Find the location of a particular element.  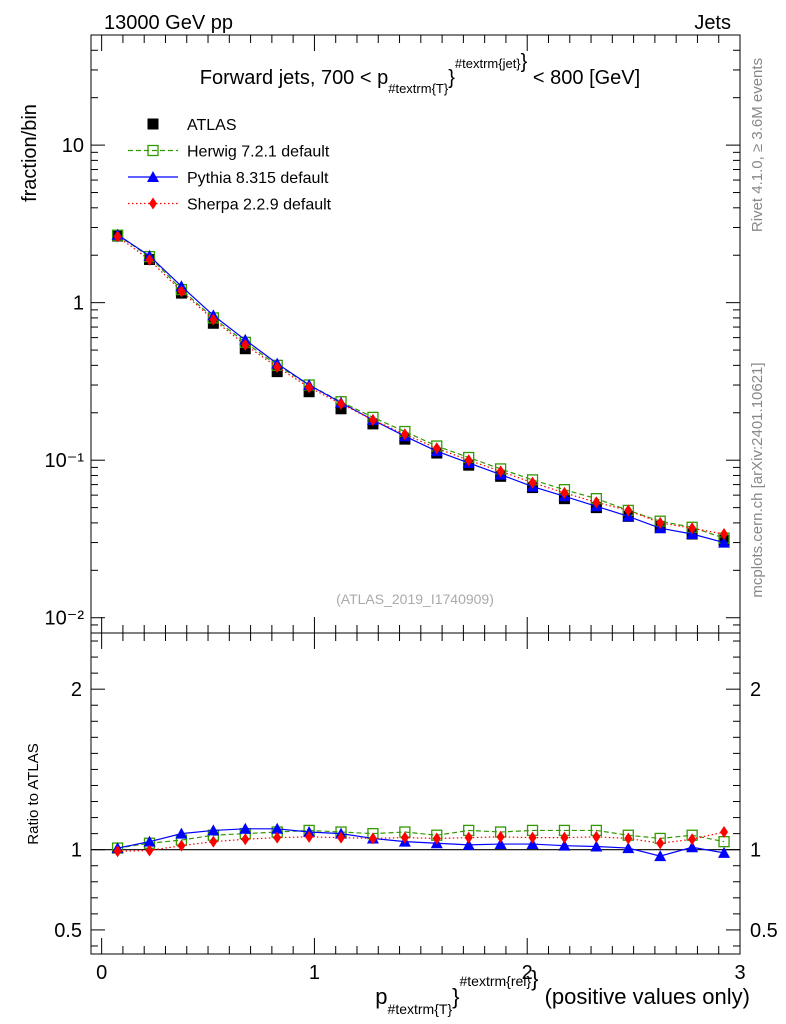

xlabel-close: } is located at coordinates (455, 996).